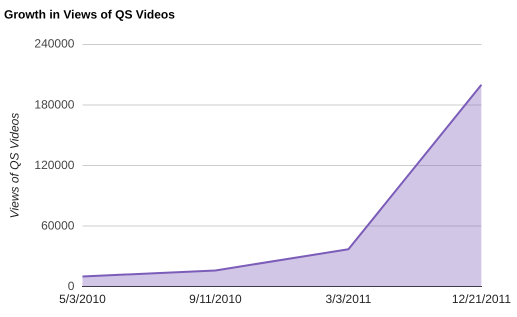 This screenshot has height=317, width=517. What do you see at coordinates (349, 299) in the screenshot?
I see `x-tick-label: 3/3/2011` at bounding box center [349, 299].